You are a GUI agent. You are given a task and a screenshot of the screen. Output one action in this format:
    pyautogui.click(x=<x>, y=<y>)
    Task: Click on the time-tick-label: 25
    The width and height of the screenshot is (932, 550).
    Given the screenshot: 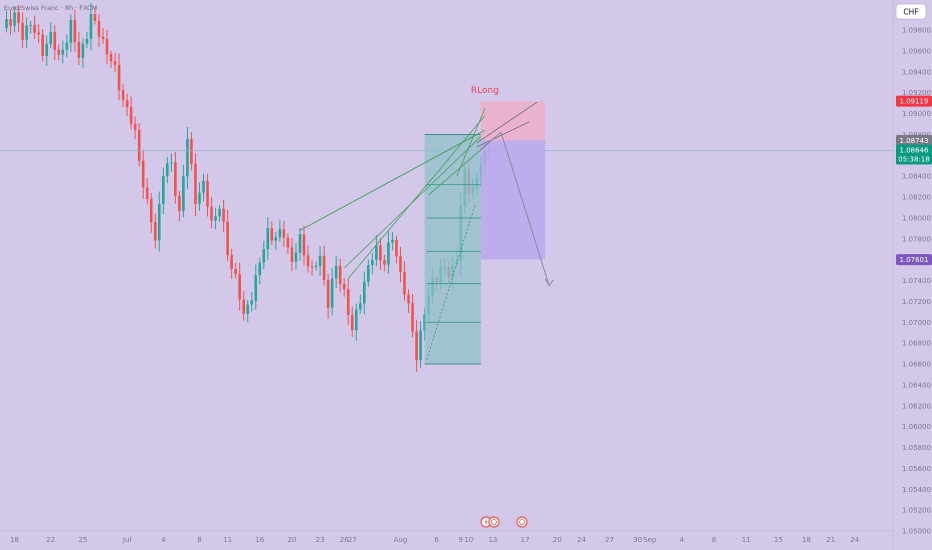 What is the action you would take?
    pyautogui.click(x=82, y=540)
    